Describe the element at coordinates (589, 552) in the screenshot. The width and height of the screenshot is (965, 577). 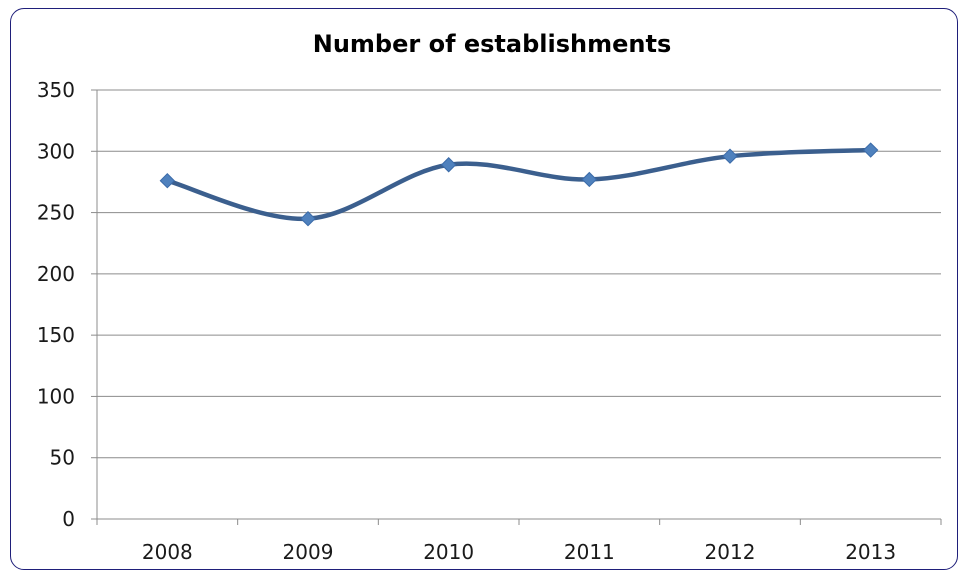
I see `x-tick-label: 2011` at that location.